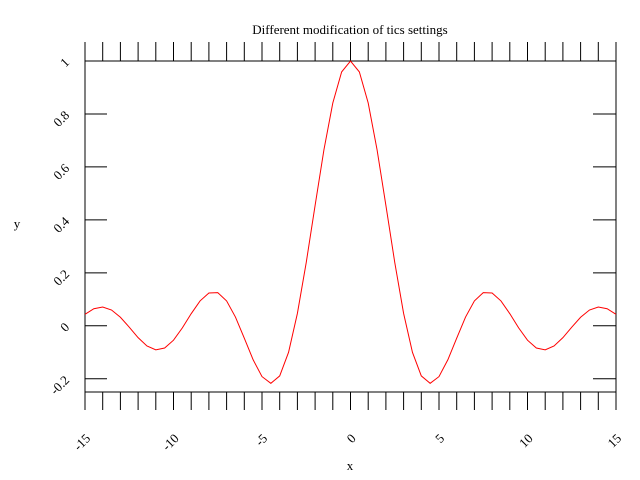 The image size is (640, 480). What do you see at coordinates (170, 442) in the screenshot?
I see `x-tick-label: -10` at bounding box center [170, 442].